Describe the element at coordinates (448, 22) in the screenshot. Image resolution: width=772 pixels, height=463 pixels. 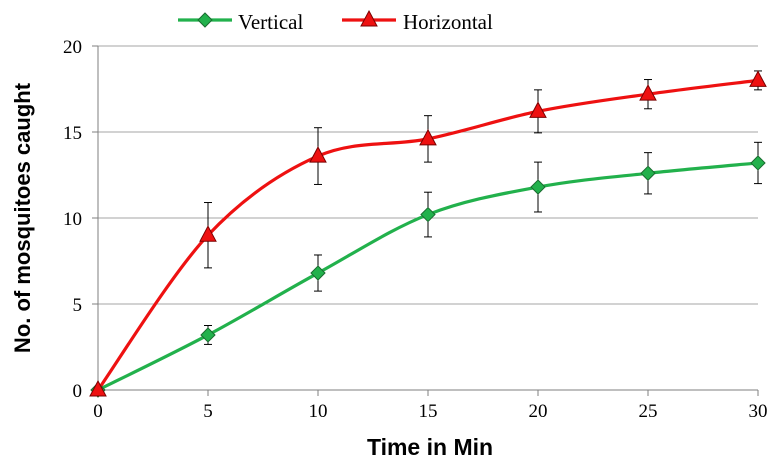
I see `legend-label-horizontal: Horizontal` at that location.